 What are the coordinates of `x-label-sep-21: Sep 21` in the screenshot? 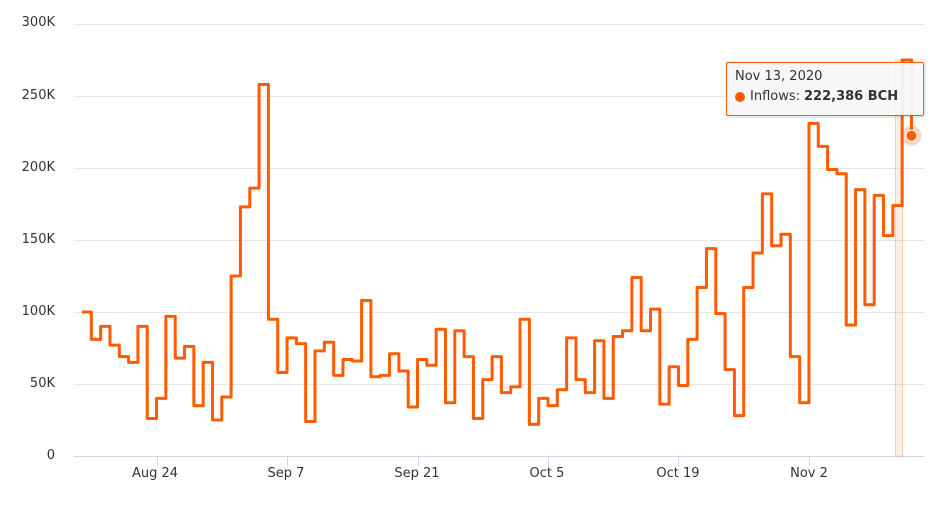 It's located at (417, 473).